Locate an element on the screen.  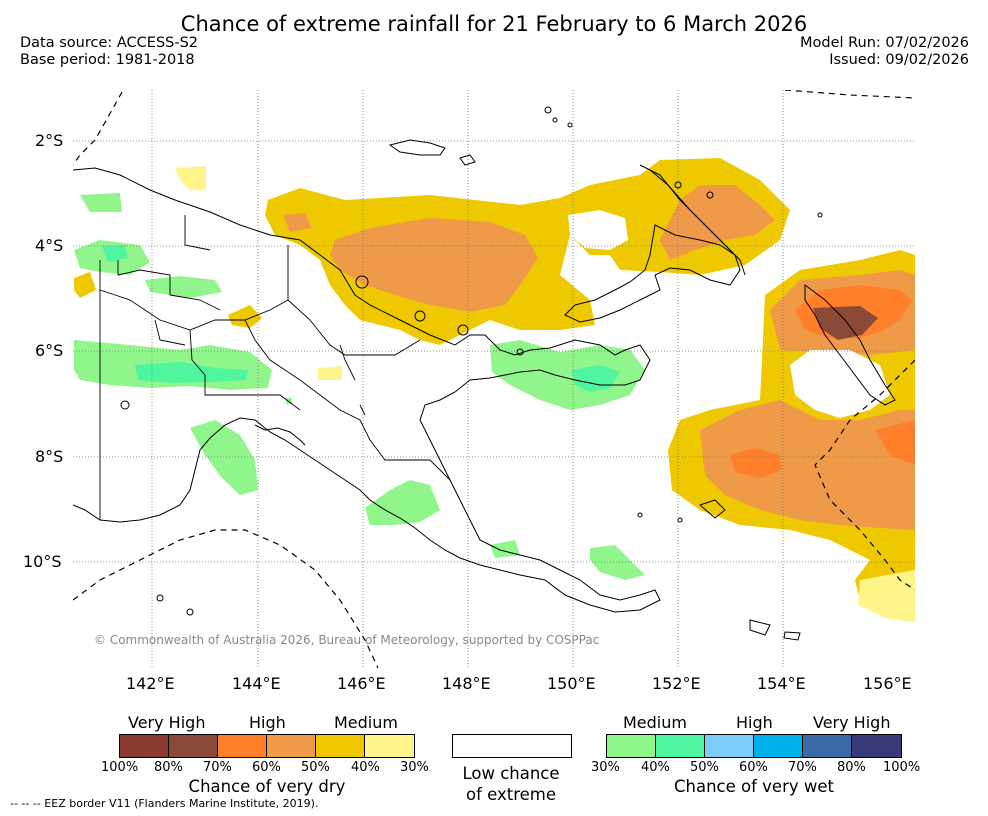
dry-tick: 100% is located at coordinates (120, 767).